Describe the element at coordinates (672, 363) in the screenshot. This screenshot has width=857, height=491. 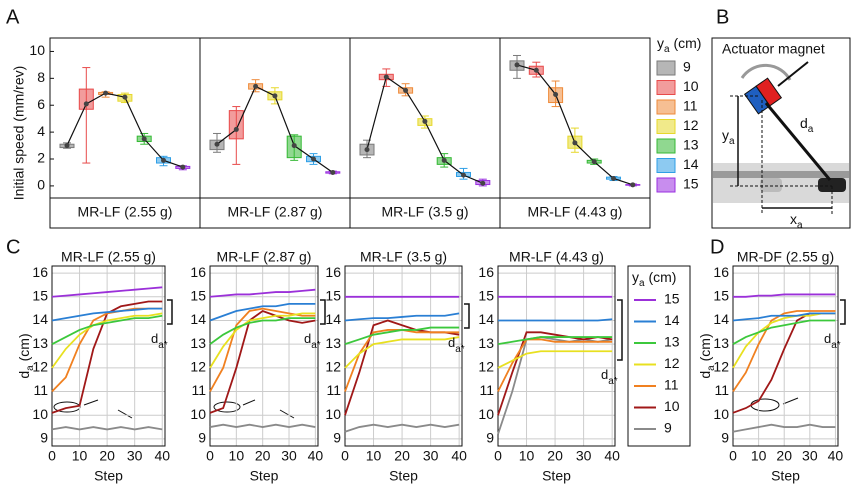
I see `legend-label: 12` at that location.